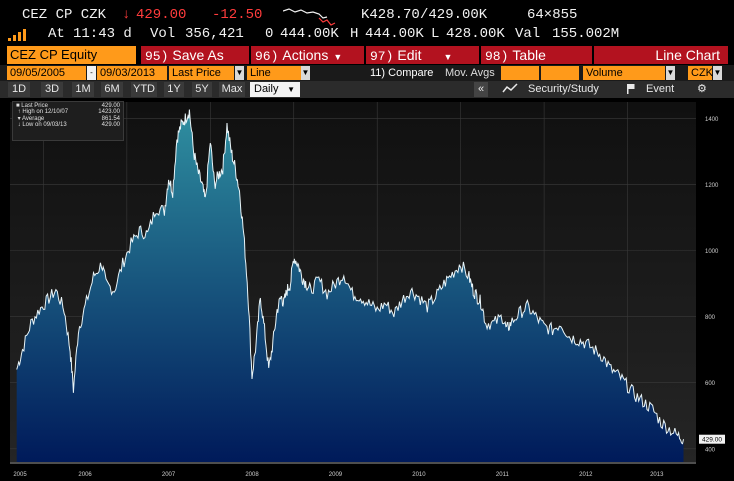 Image resolution: width=734 pixels, height=481 pixels. I want to click on period-1d: 1D, so click(19, 89).